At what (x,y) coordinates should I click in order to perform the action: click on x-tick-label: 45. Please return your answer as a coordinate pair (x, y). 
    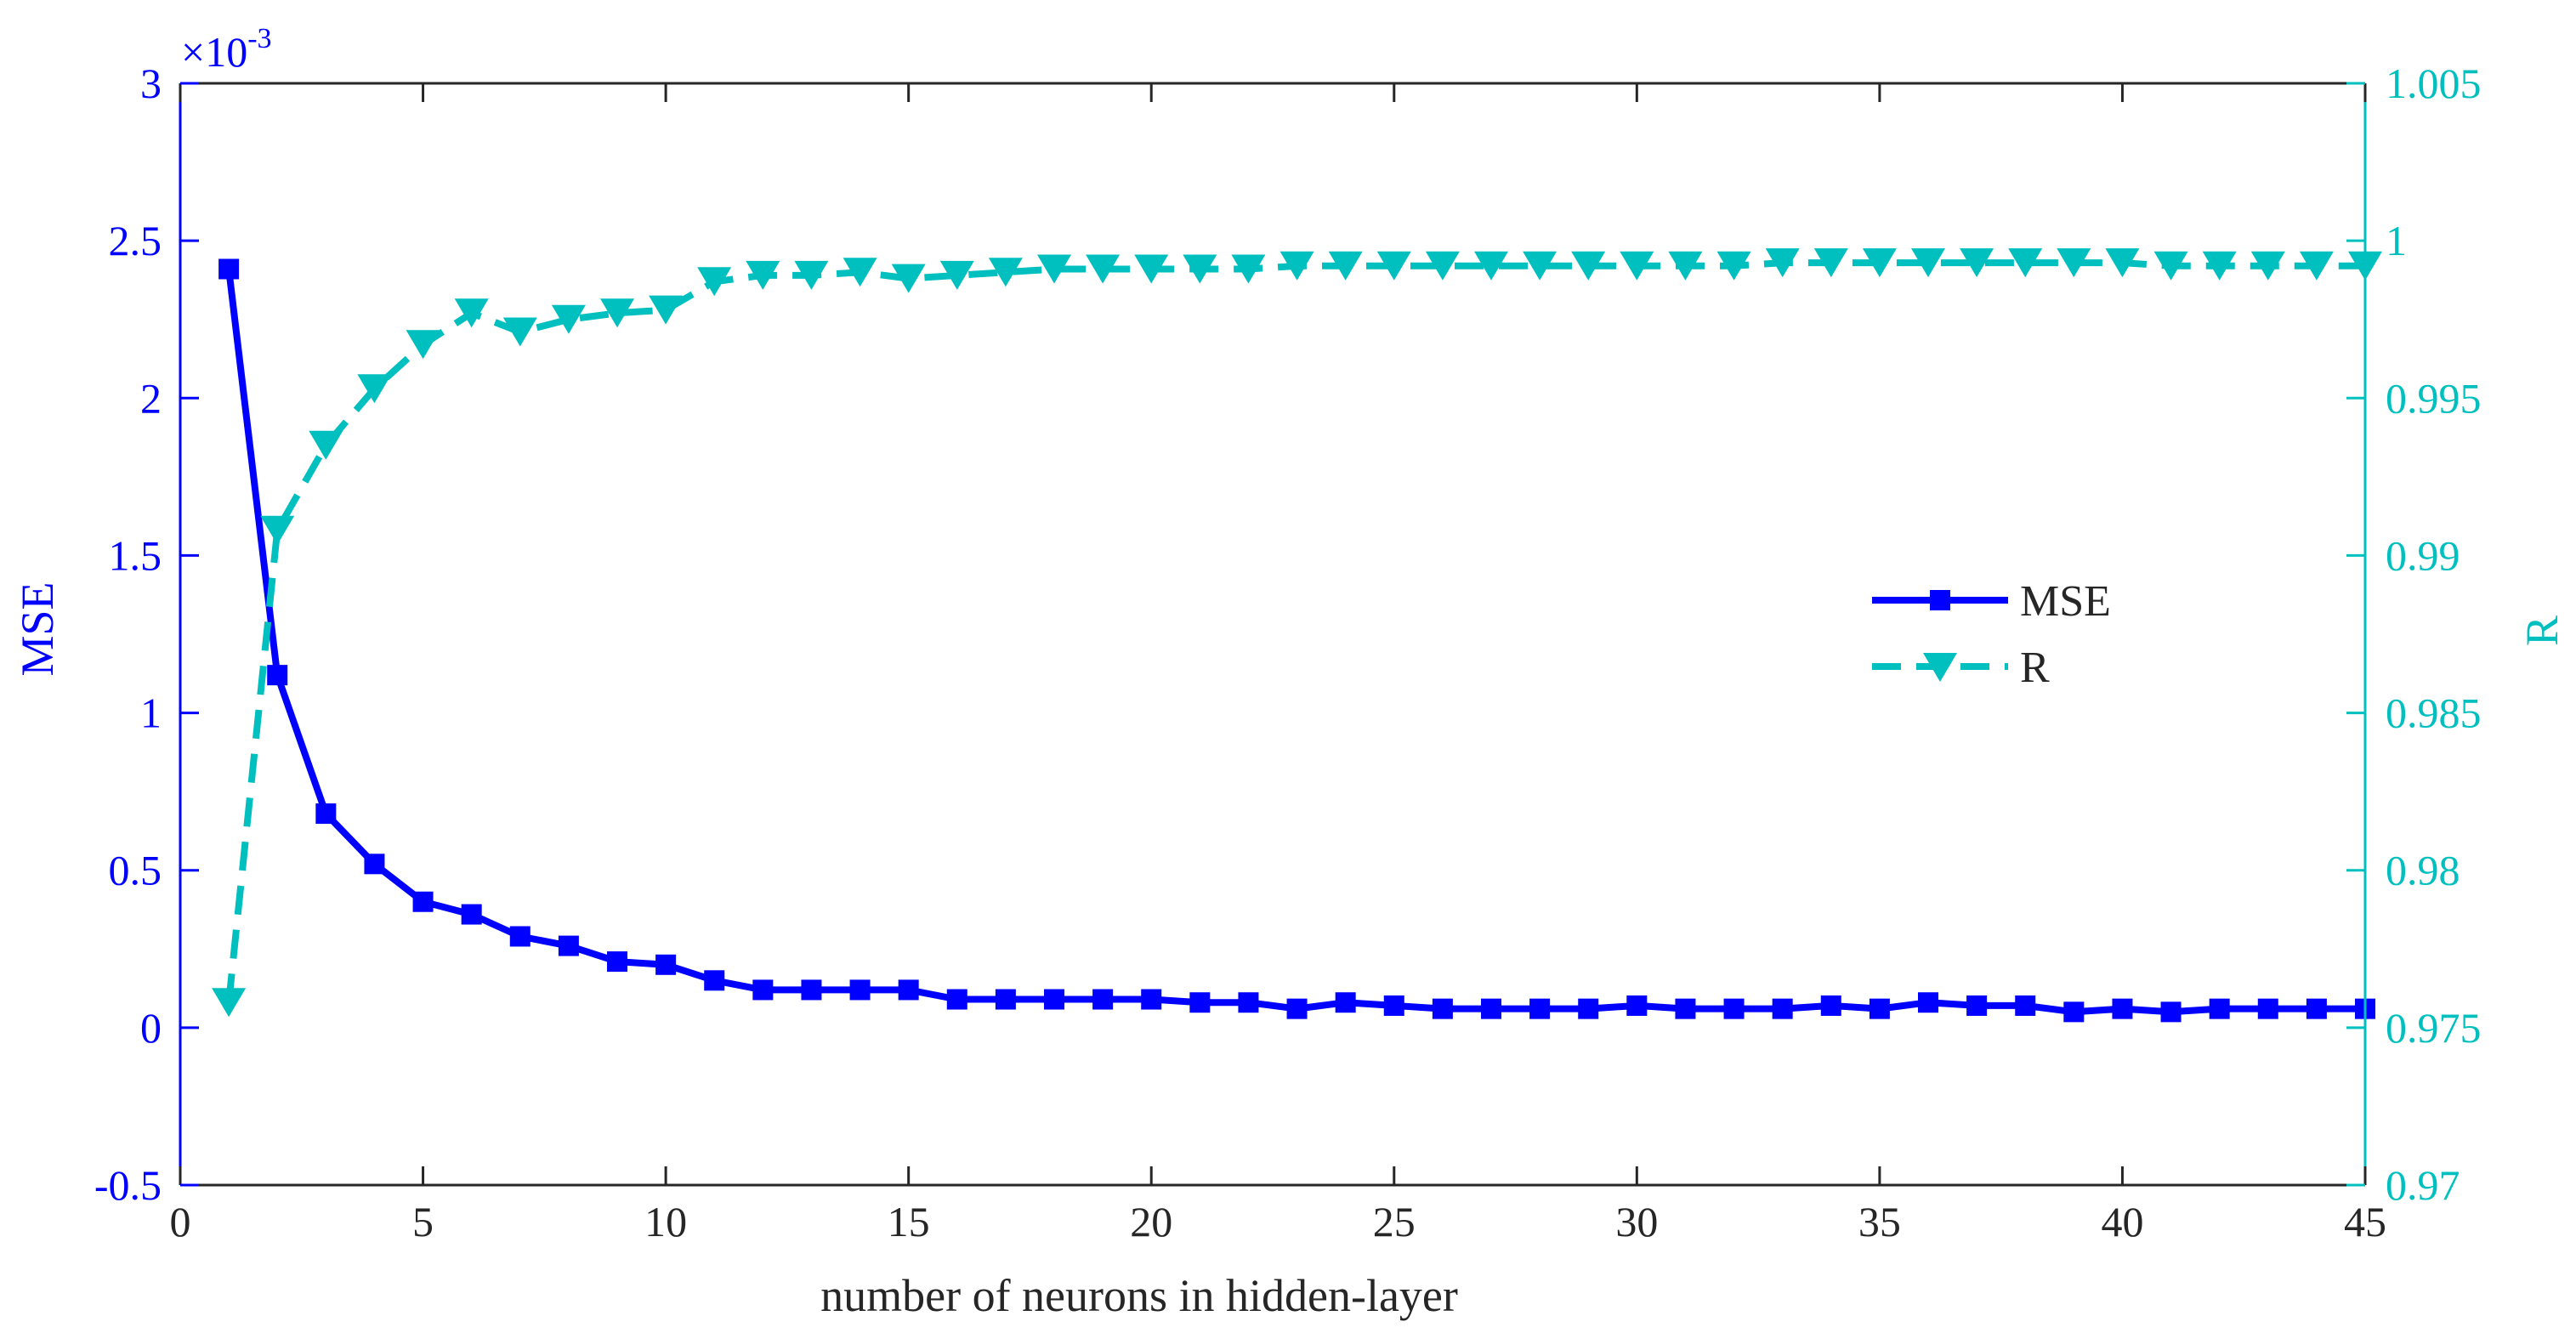
    Looking at the image, I should click on (2365, 1221).